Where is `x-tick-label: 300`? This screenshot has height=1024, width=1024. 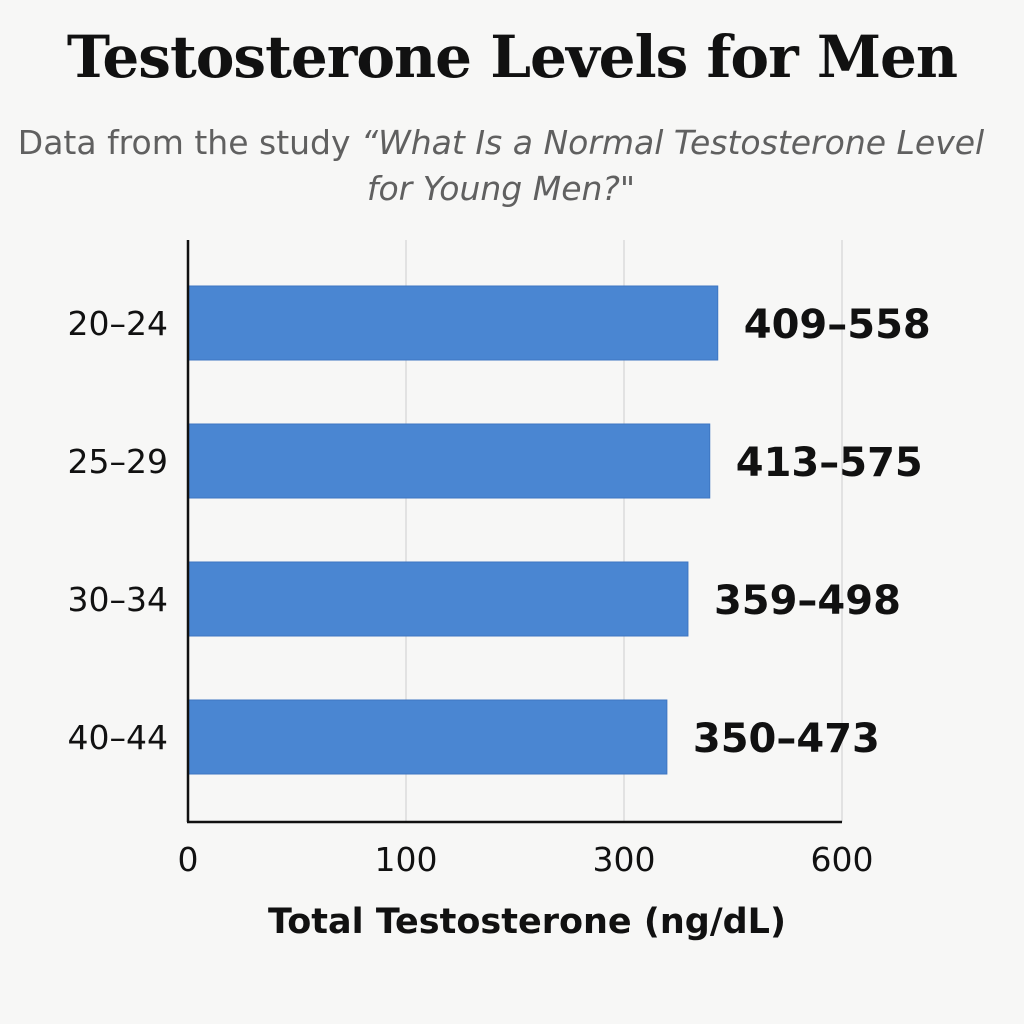 x-tick-label: 300 is located at coordinates (624, 859).